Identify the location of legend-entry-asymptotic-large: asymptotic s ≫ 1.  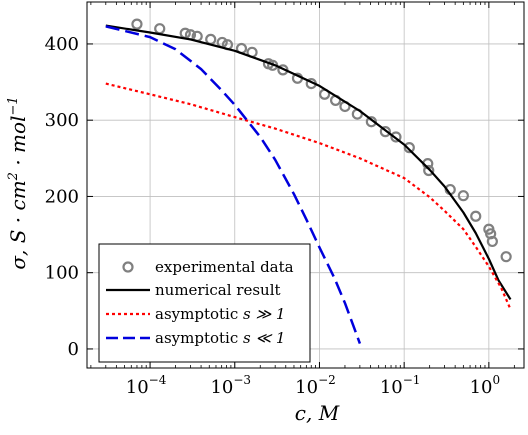
(195, 314).